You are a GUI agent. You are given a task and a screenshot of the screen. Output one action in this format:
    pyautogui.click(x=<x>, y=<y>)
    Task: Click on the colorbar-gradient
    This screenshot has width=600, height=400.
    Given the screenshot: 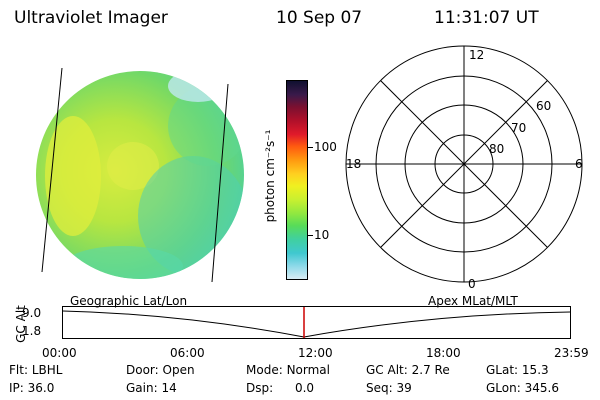 What is the action you would take?
    pyautogui.click(x=297, y=180)
    